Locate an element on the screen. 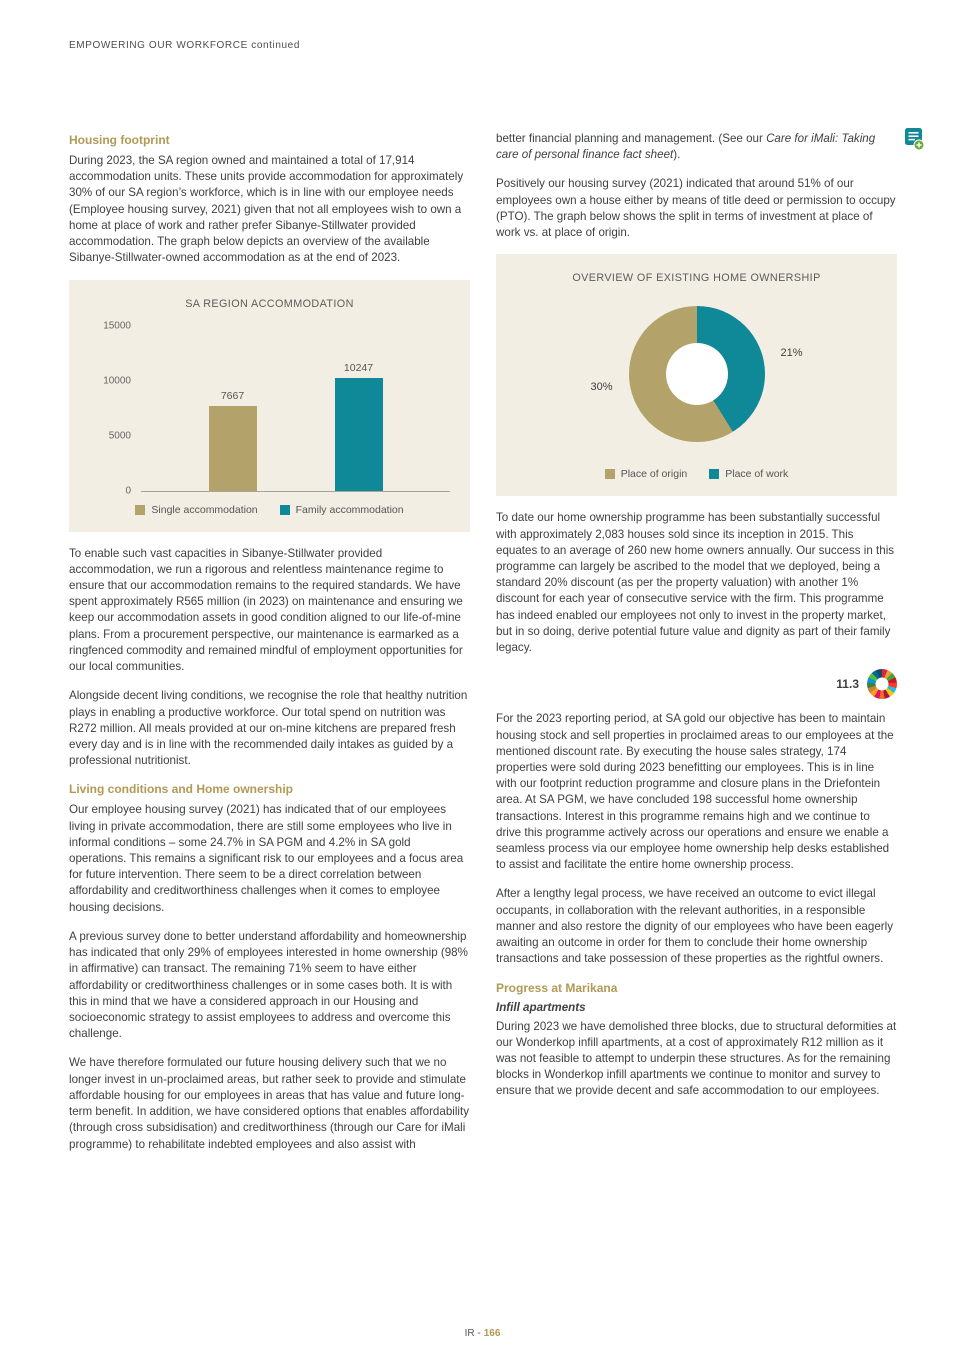  donut-chart-legend: Place of origin Place of work is located at coordinates (696, 474).